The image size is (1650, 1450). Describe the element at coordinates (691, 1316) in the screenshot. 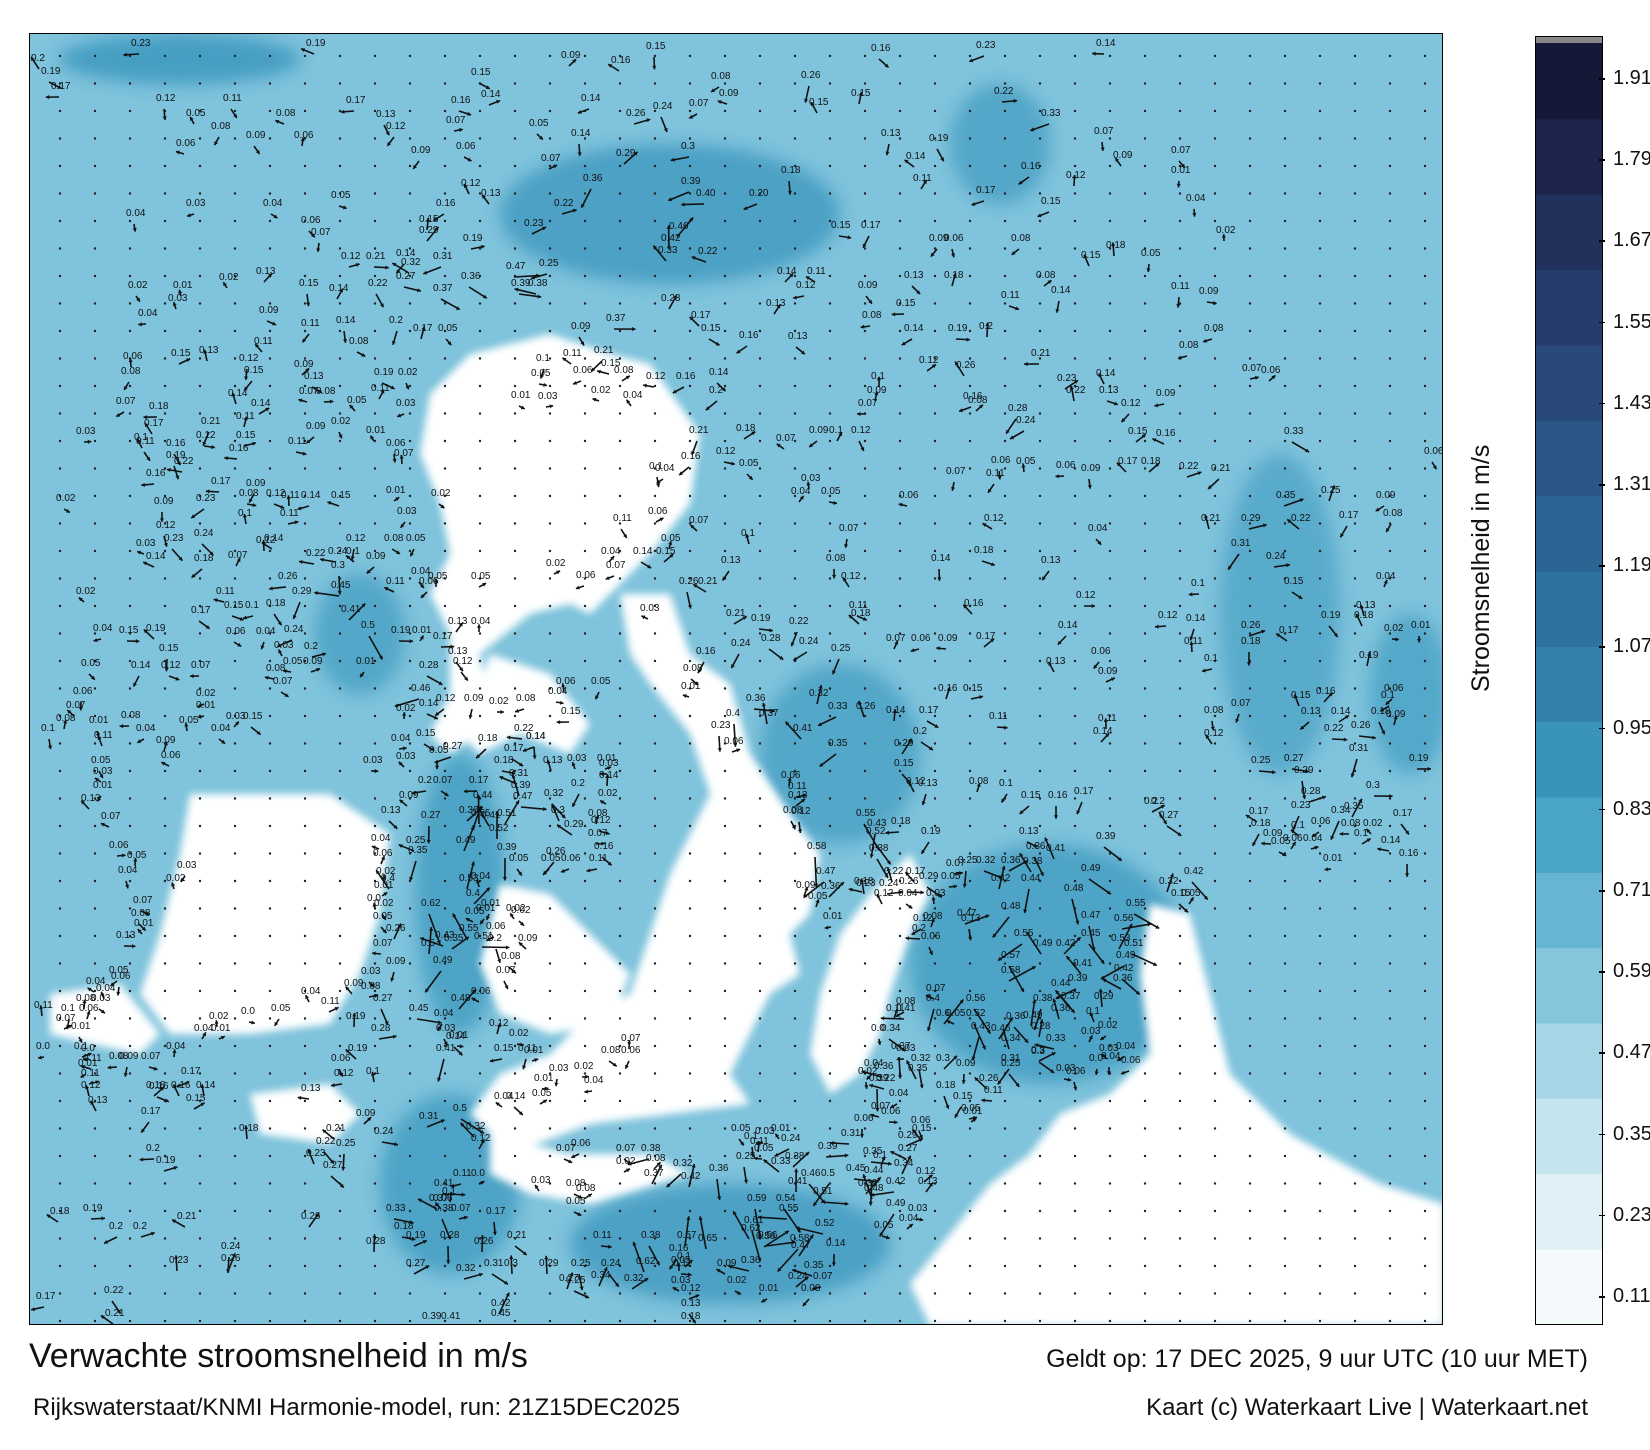

I see `speed-label: 0.18` at that location.